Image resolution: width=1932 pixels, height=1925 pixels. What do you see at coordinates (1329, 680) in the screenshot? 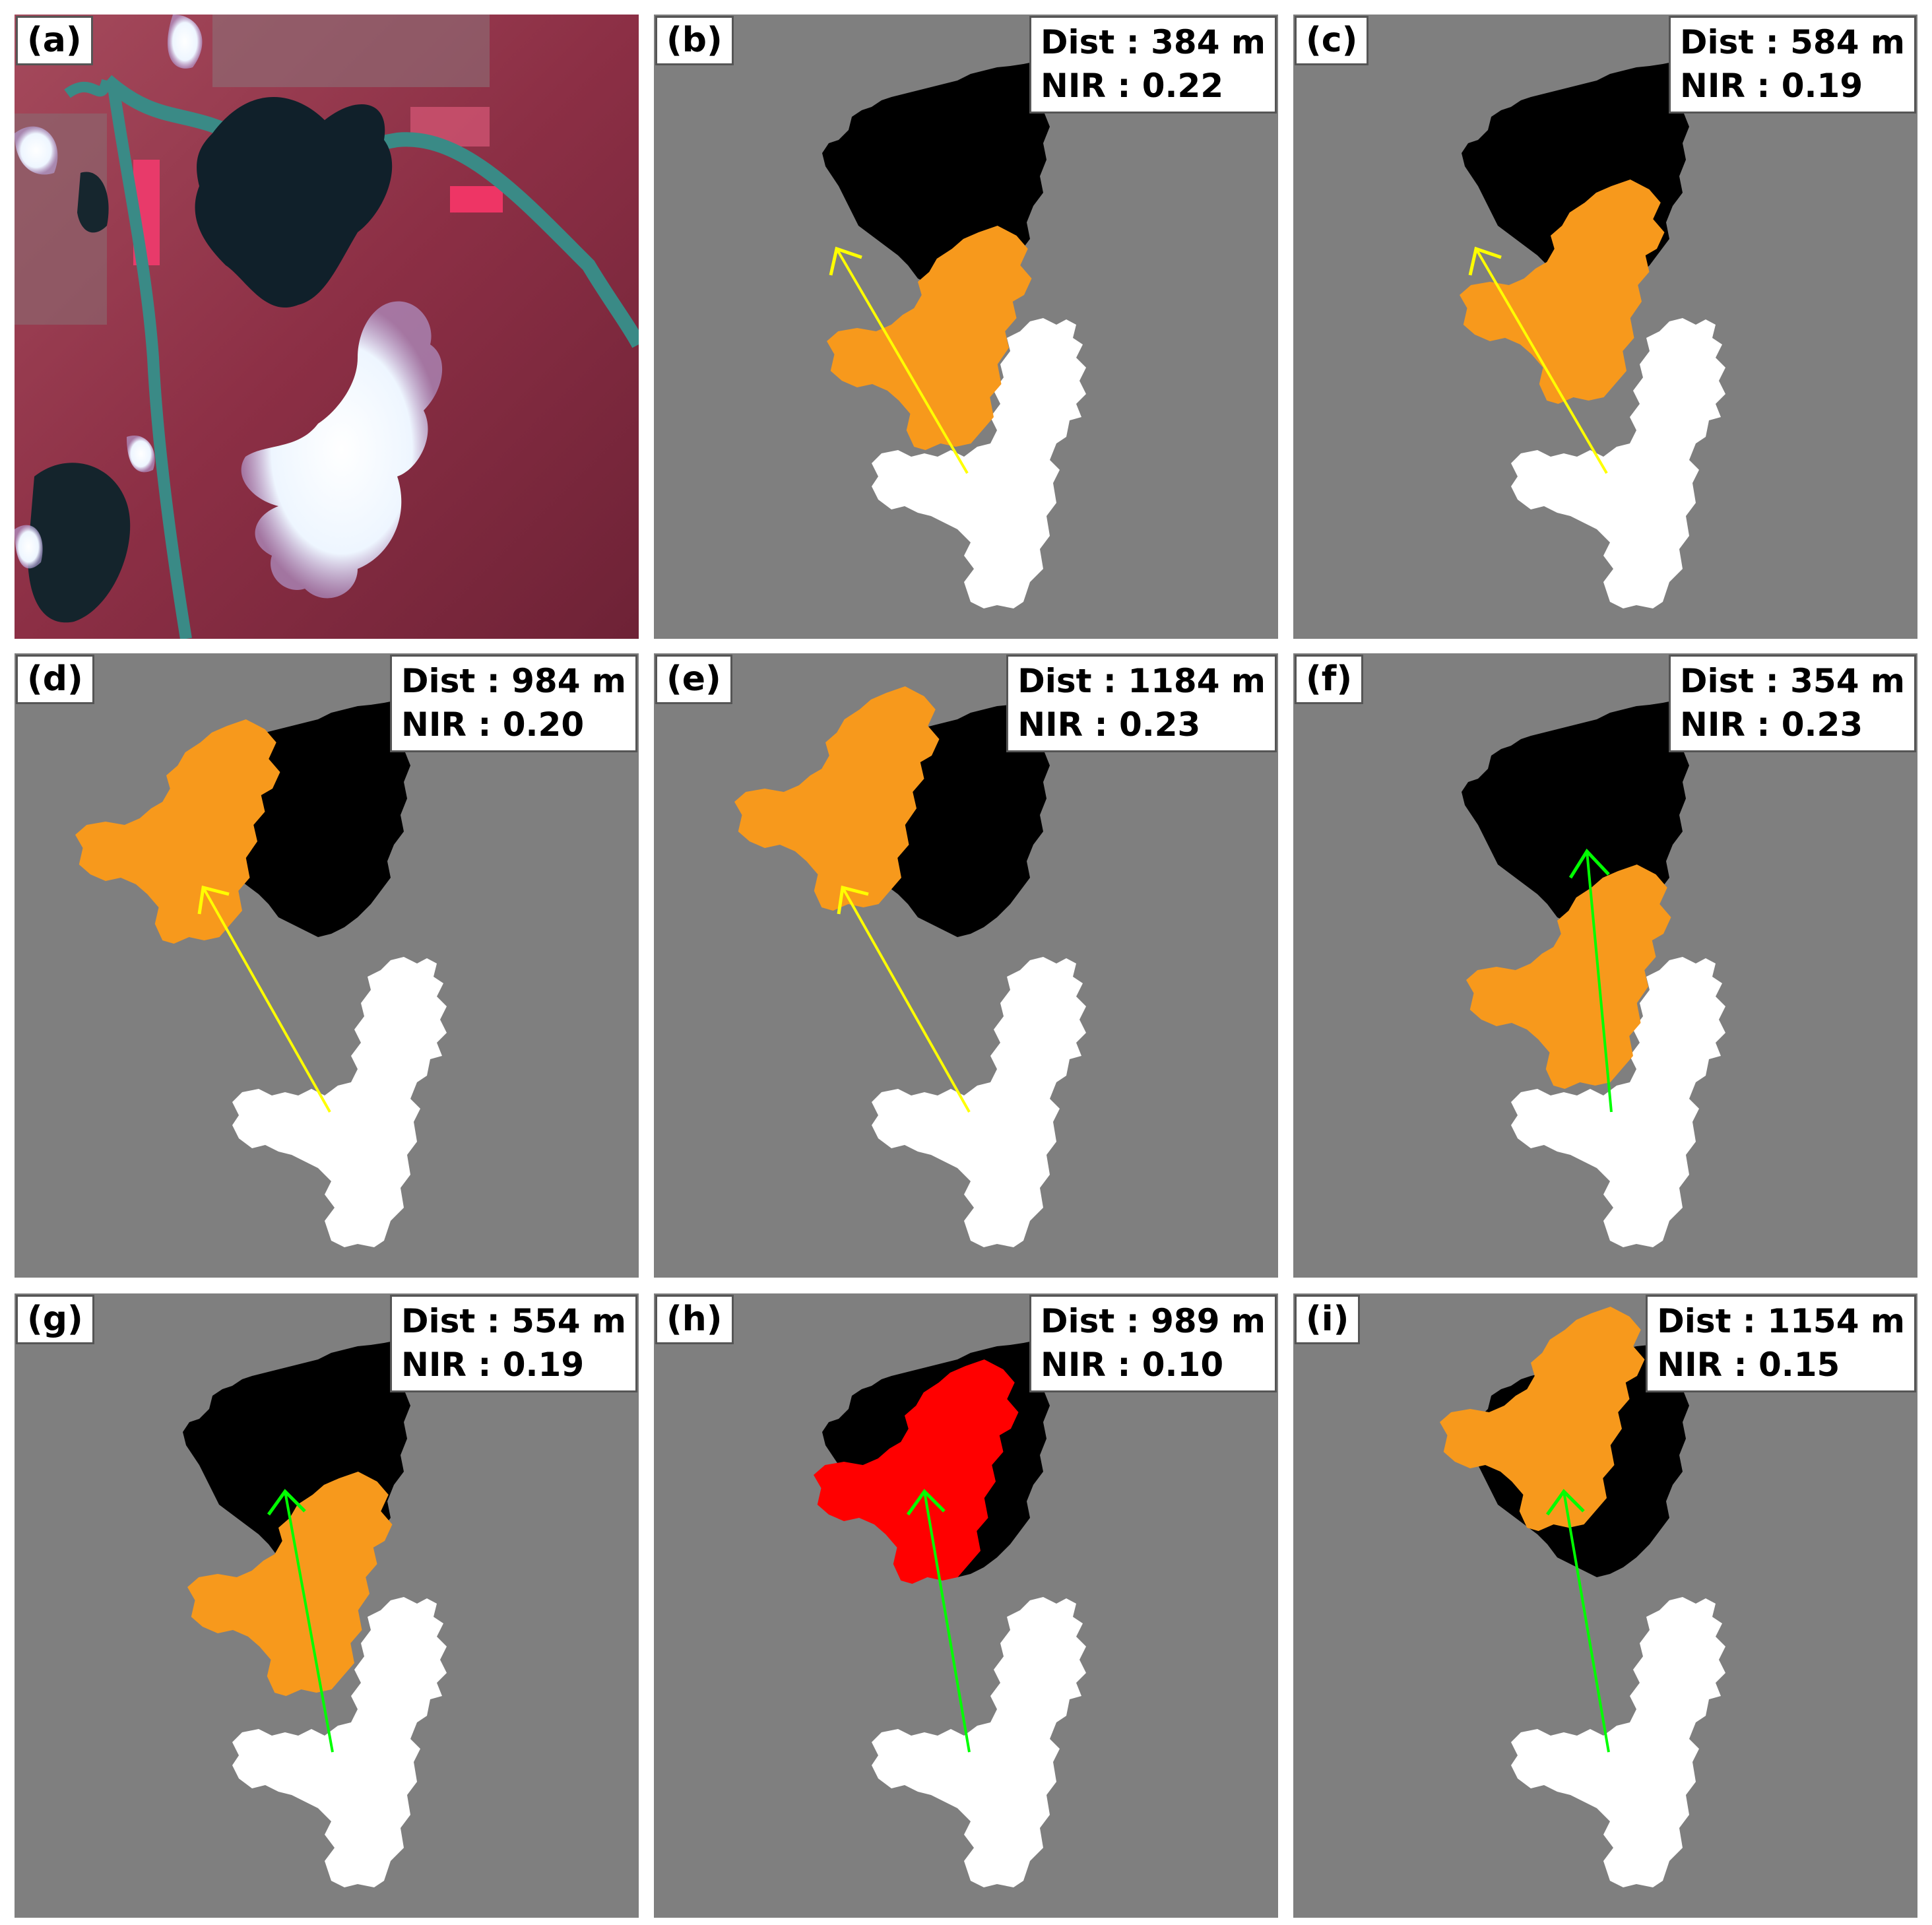
I see `panel-label: (f)` at bounding box center [1329, 680].